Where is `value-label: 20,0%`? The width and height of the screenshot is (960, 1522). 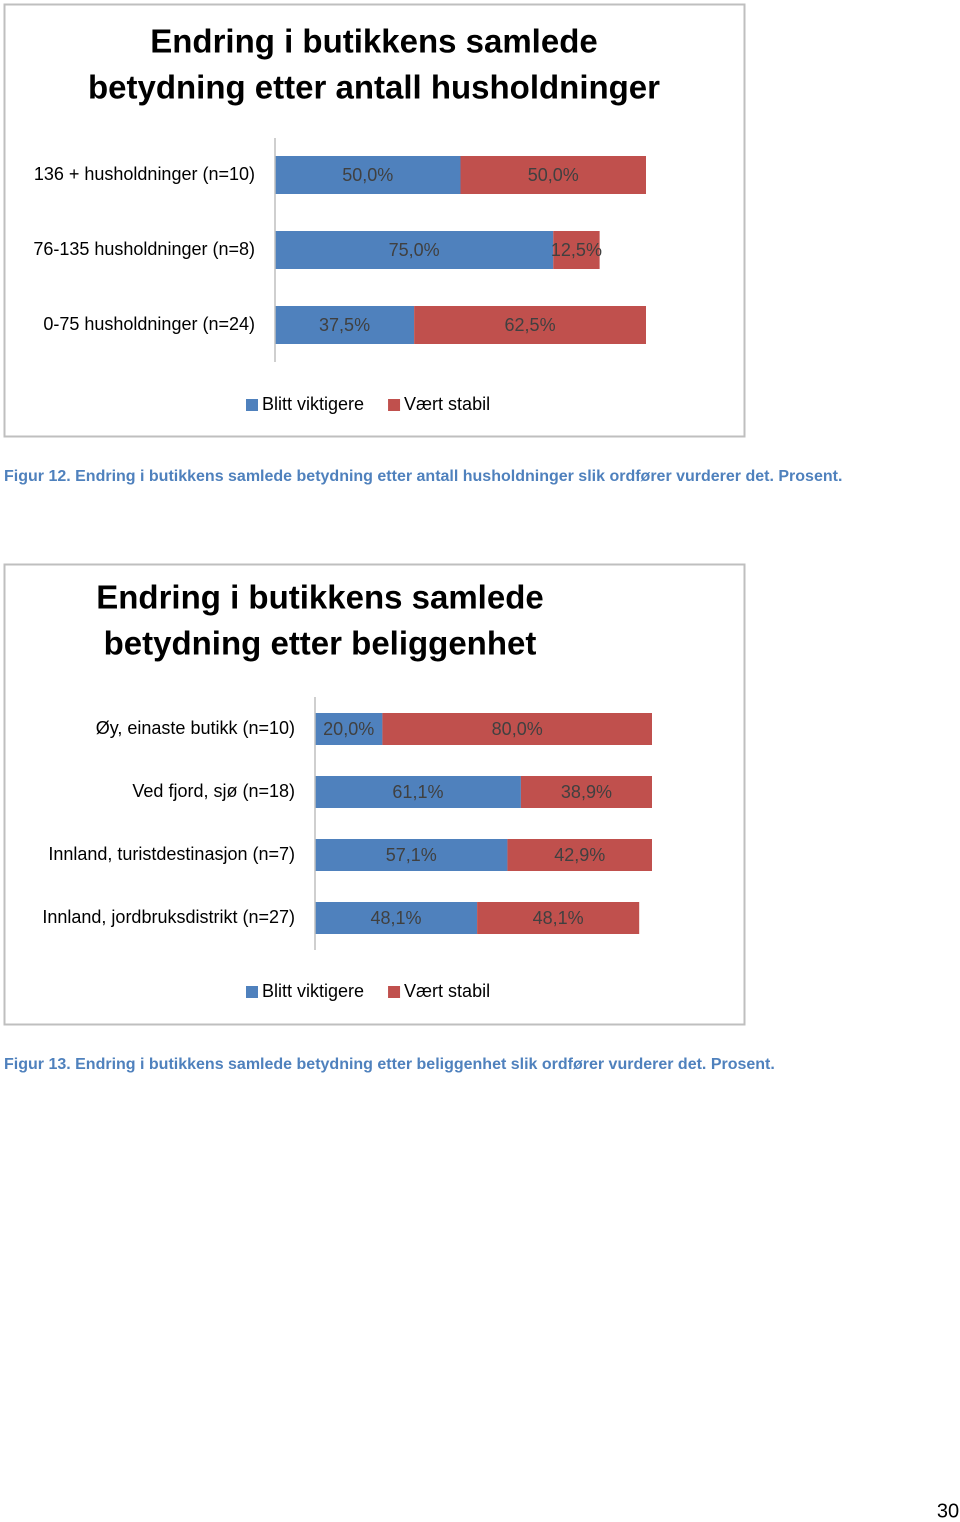
value-label: 20,0% is located at coordinates (348, 729).